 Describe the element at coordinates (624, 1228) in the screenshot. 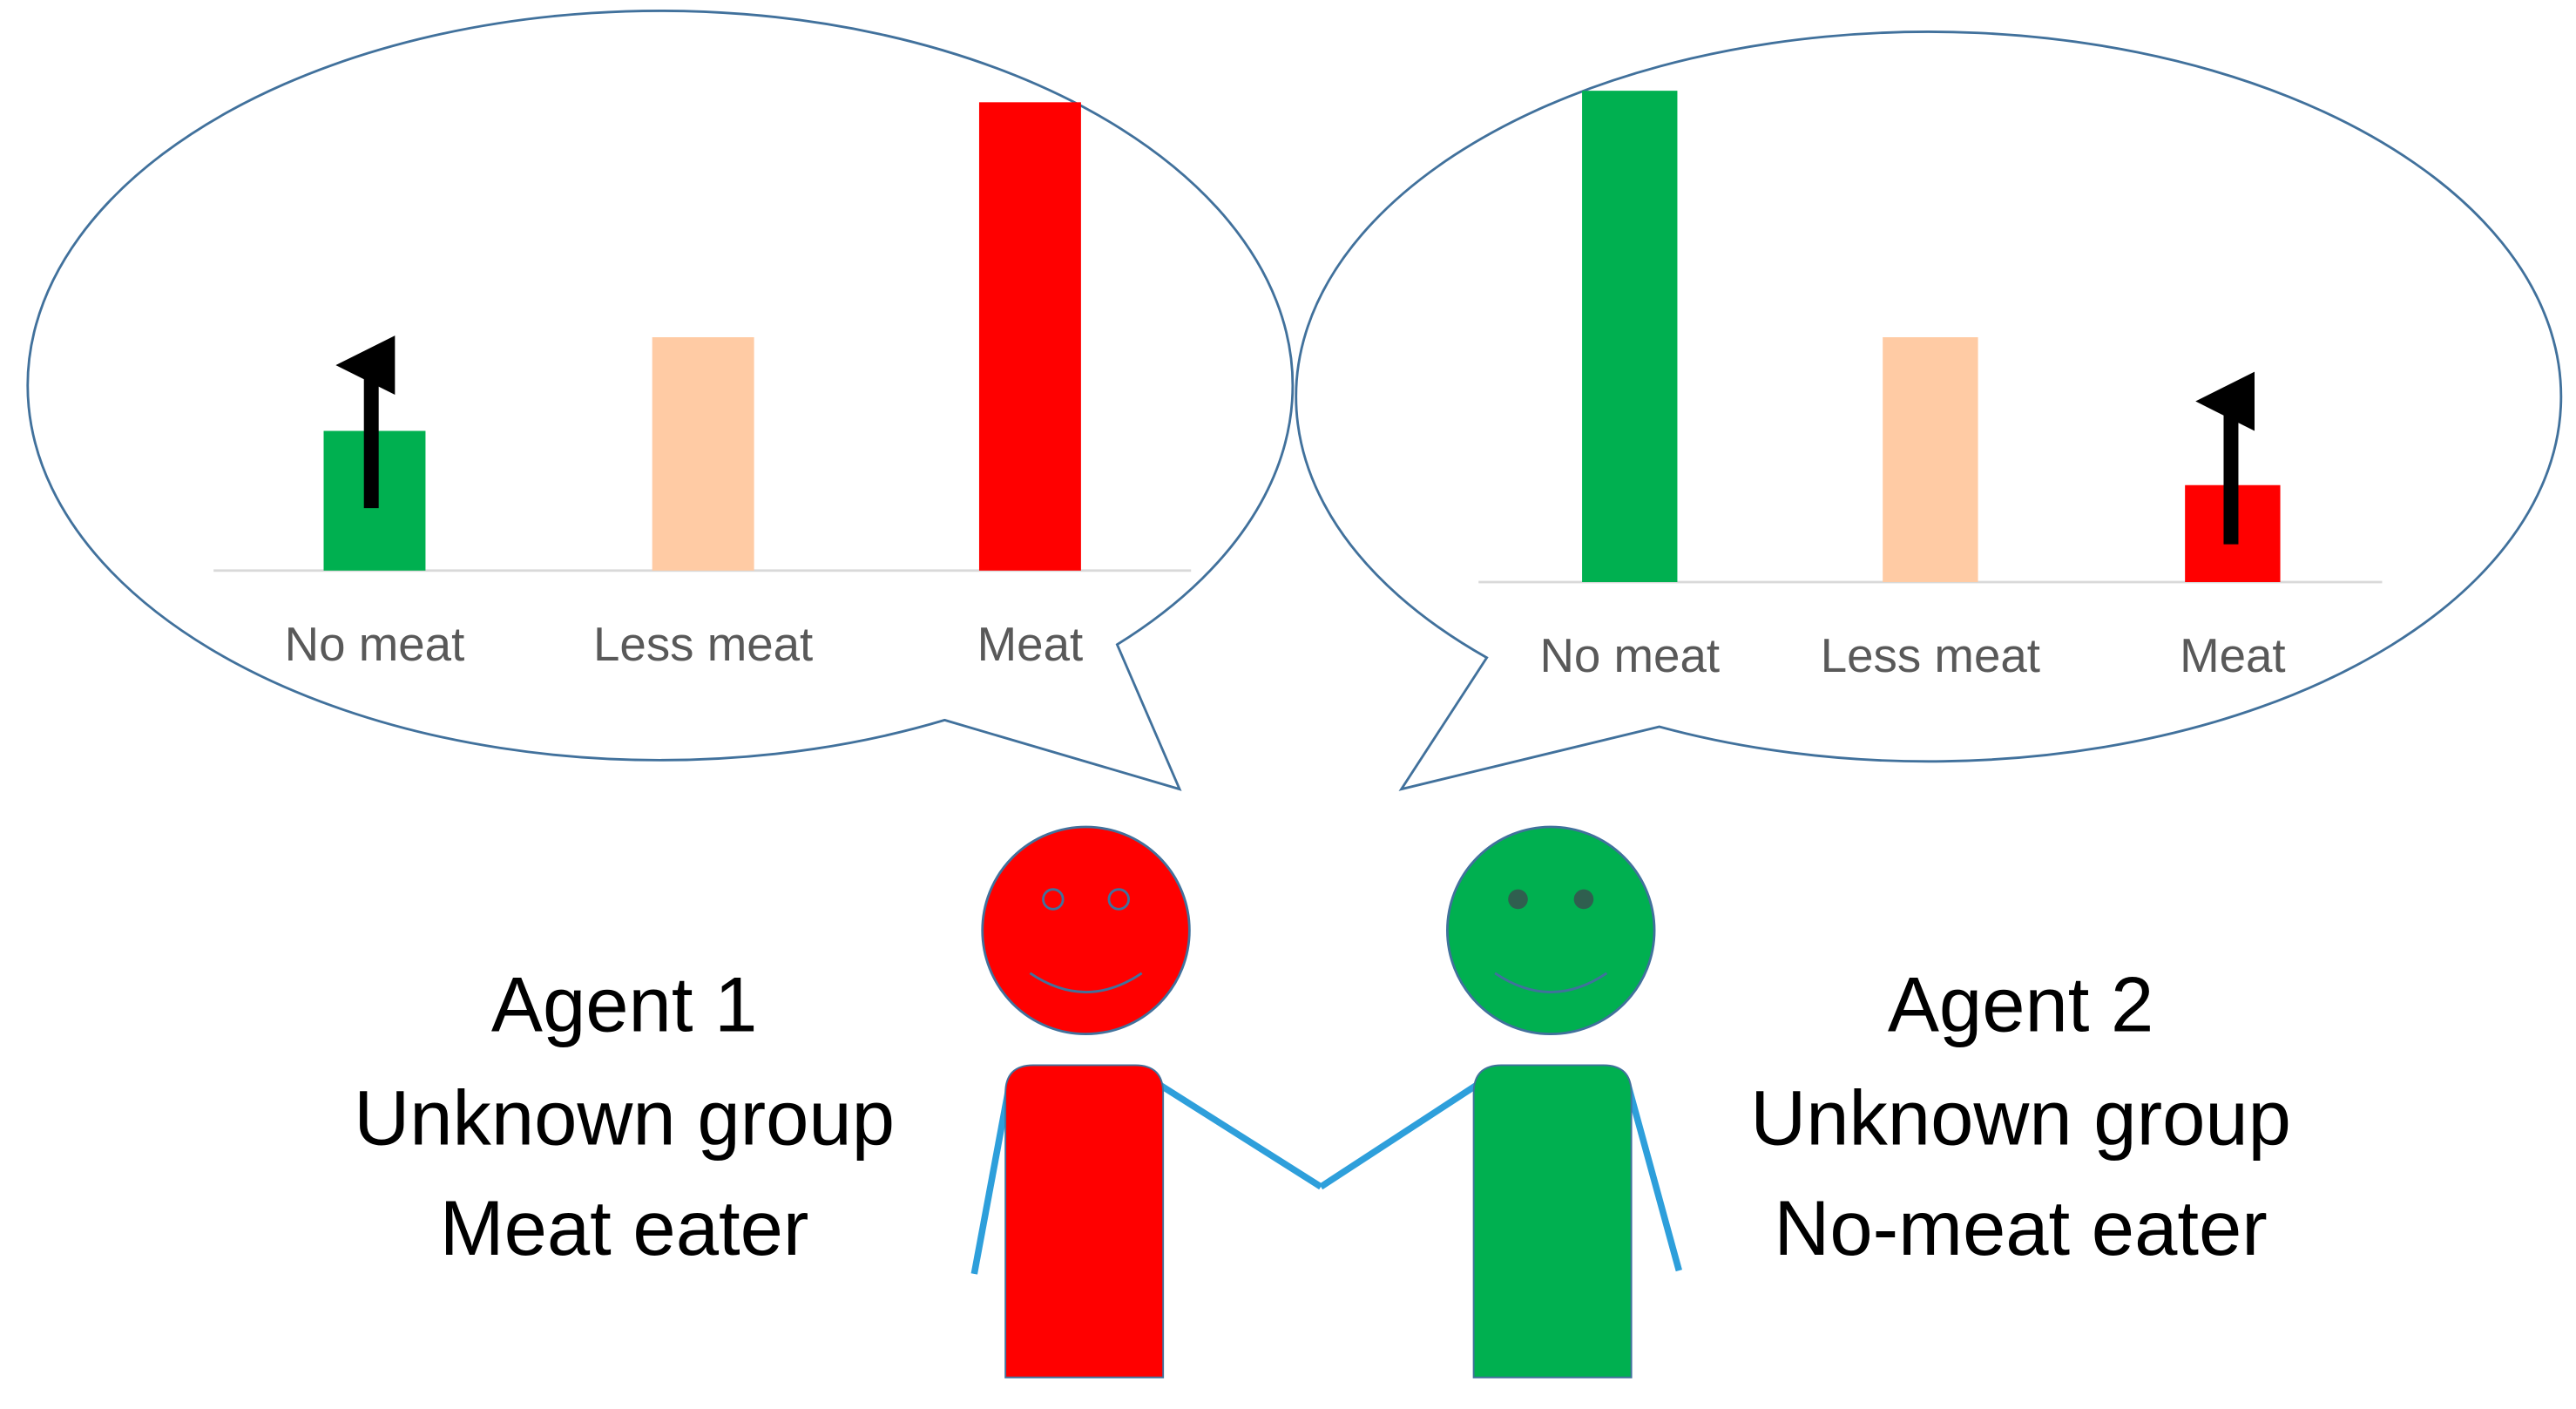

I see `agent-diet: Meat eater` at that location.